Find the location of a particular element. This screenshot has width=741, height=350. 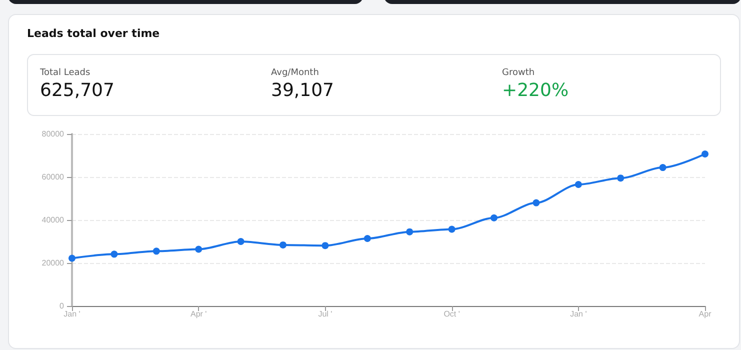

text: Total Leads is located at coordinates (66, 73).